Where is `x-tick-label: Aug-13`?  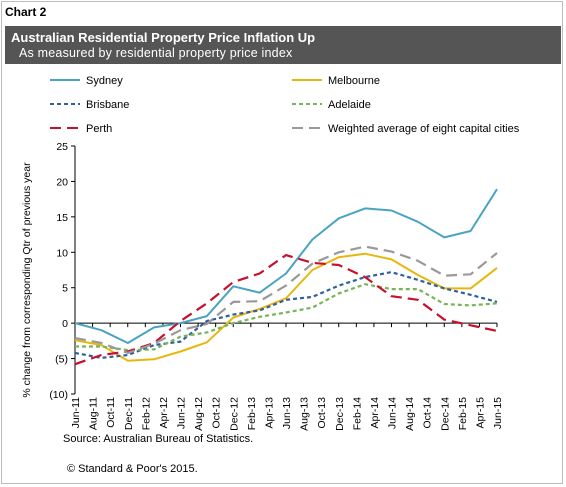
x-tick-label: Aug-13 is located at coordinates (305, 414).